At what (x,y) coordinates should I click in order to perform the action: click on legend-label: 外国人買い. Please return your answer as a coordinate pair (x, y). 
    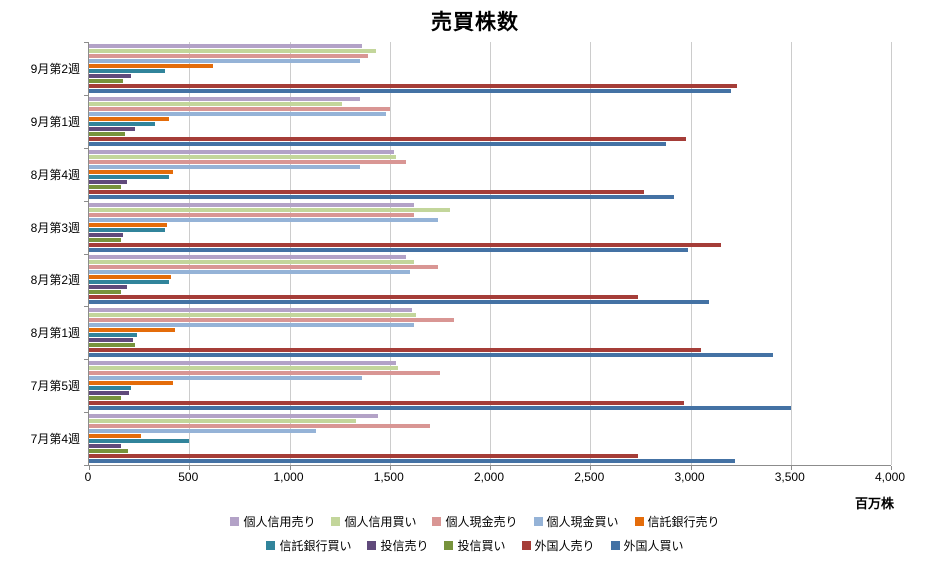
    Looking at the image, I should click on (653, 546).